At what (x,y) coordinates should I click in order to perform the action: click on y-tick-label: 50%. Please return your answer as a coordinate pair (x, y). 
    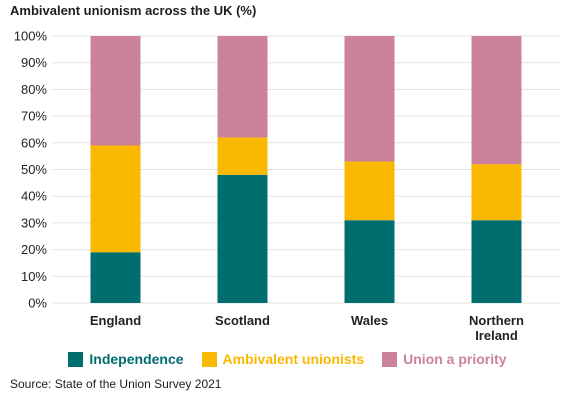
    Looking at the image, I should click on (34, 169).